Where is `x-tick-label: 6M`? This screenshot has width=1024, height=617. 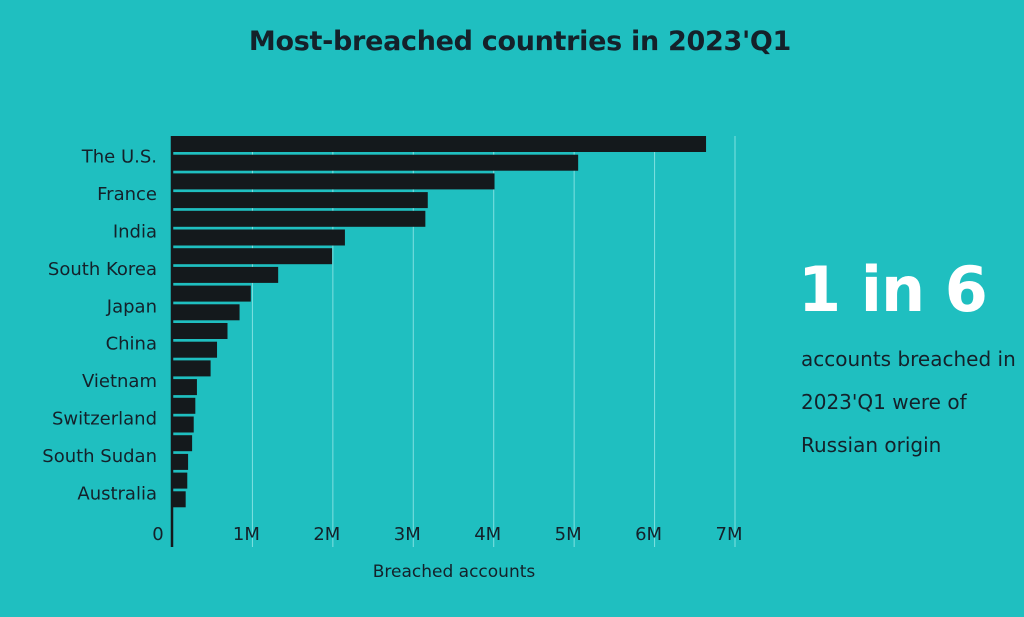
x-tick-label: 6M is located at coordinates (648, 534).